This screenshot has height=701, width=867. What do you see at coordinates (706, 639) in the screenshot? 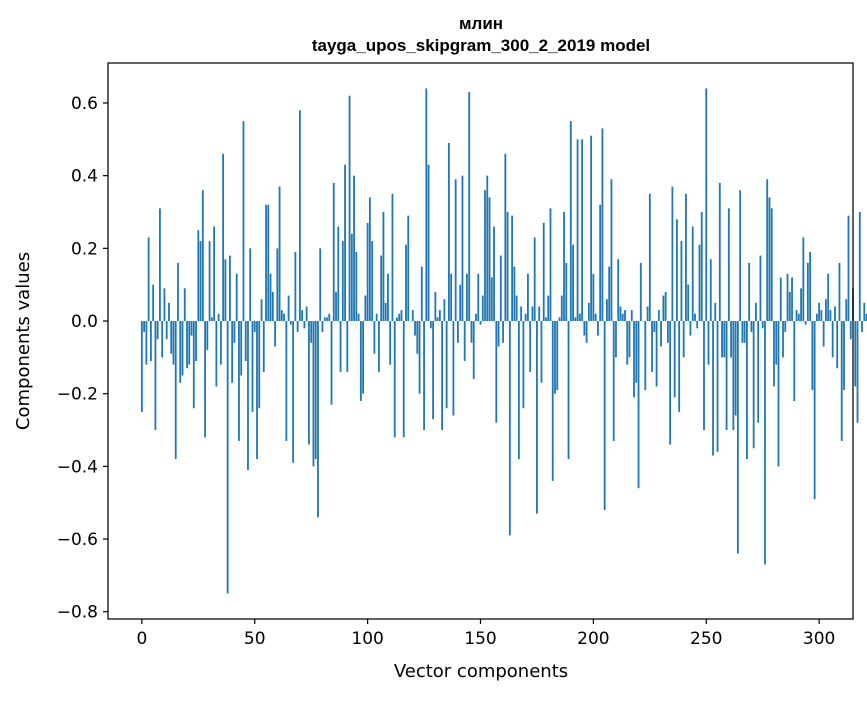
I see `x-tick-label: 250` at bounding box center [706, 639].